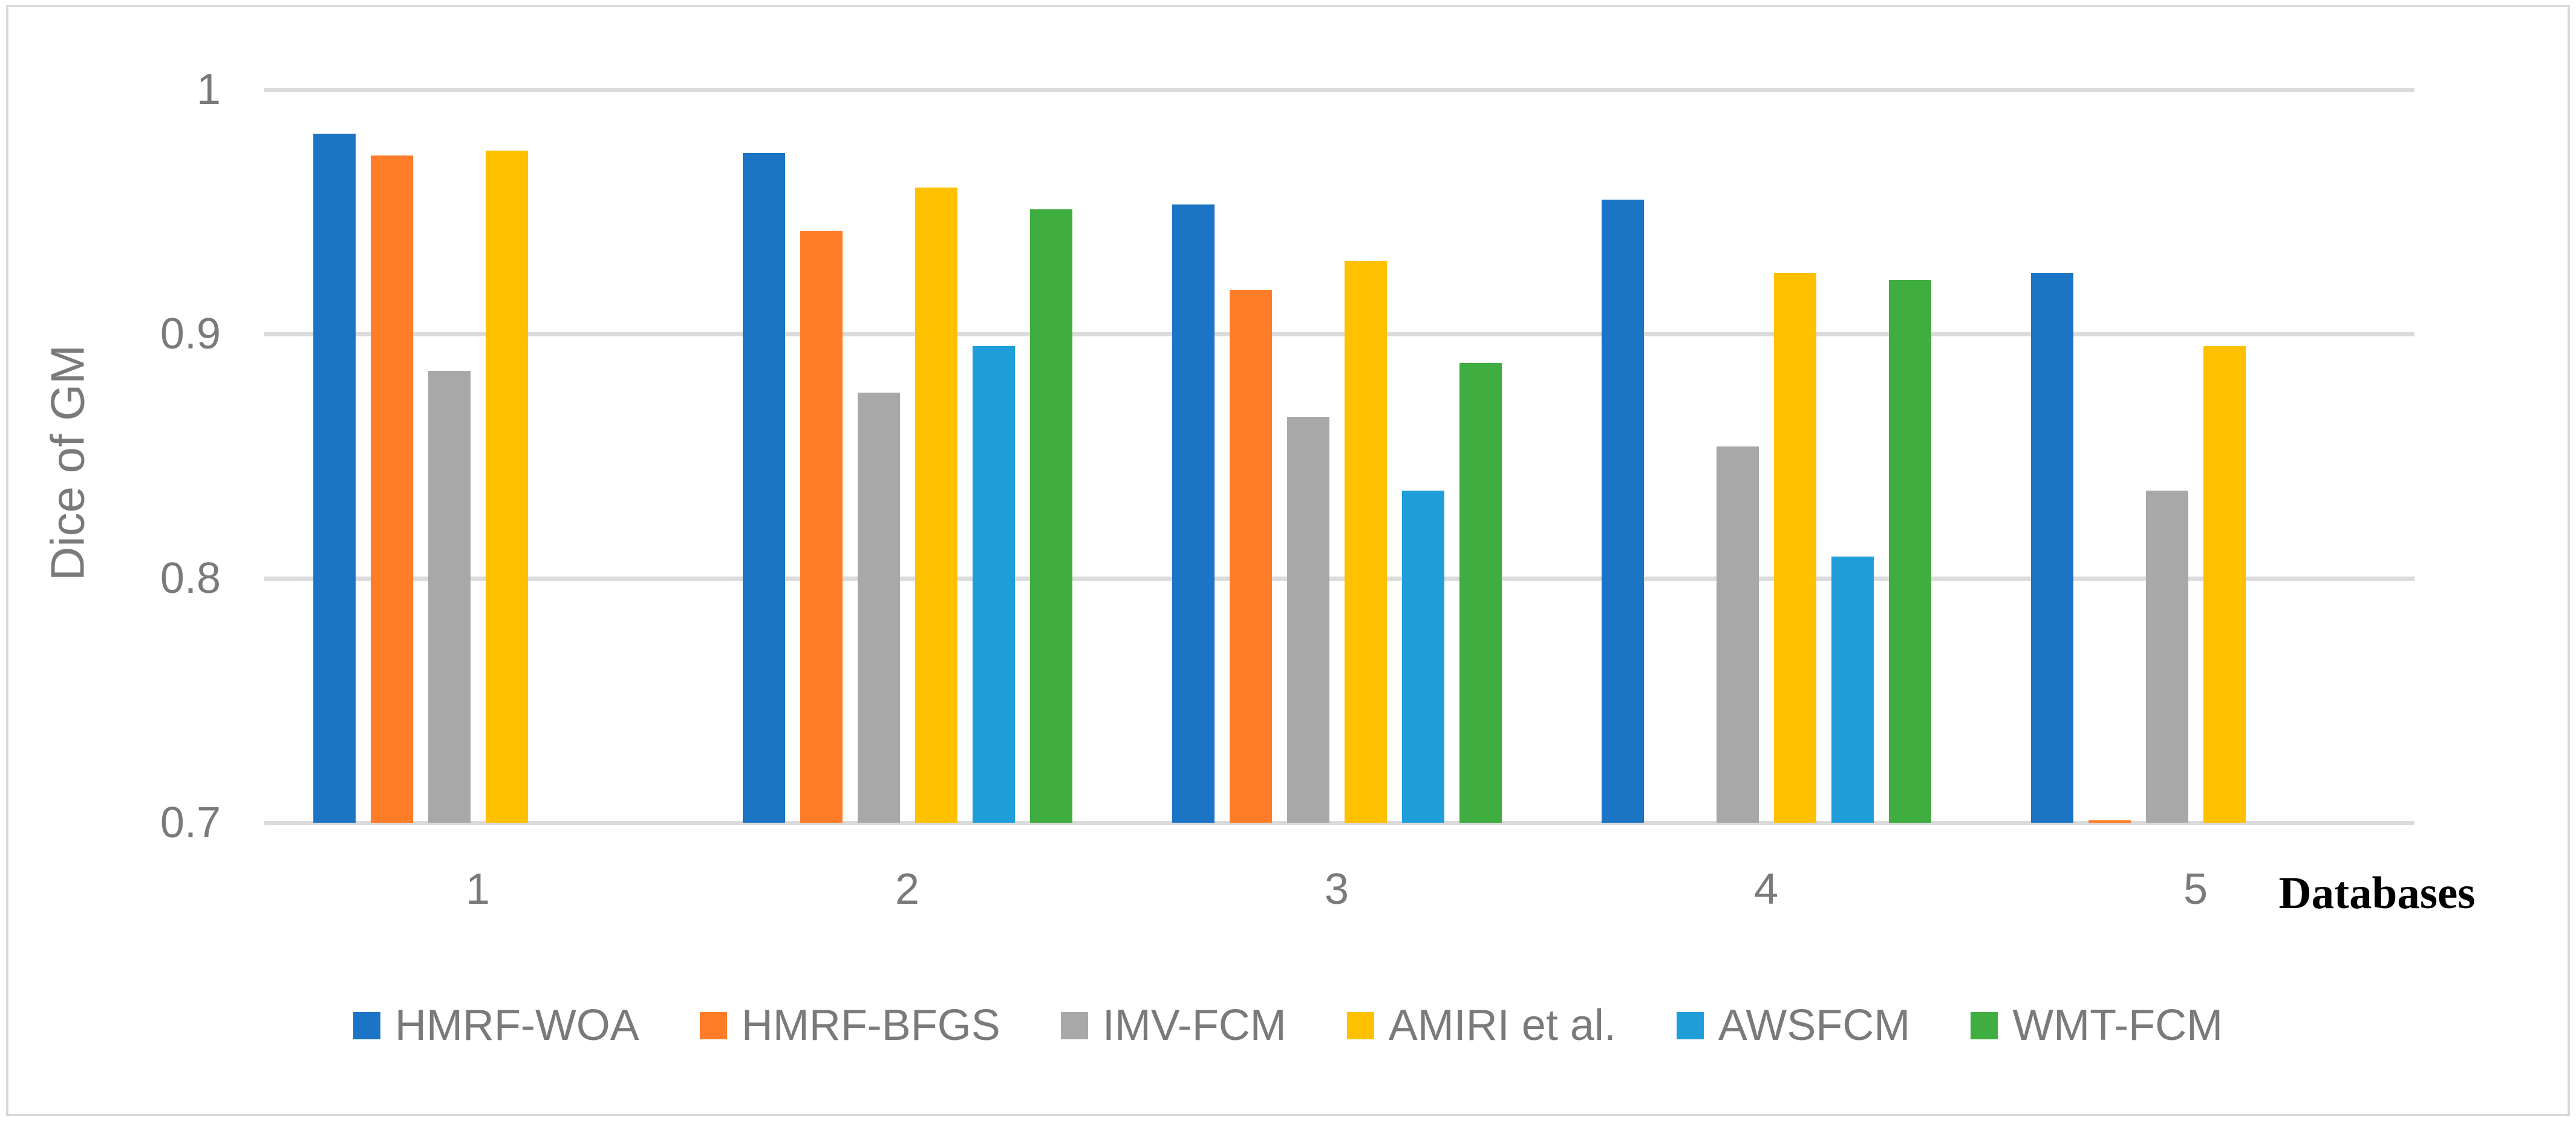 The height and width of the screenshot is (1121, 2576). What do you see at coordinates (334, 478) in the screenshot?
I see `bar-hmrf-woa-db1` at bounding box center [334, 478].